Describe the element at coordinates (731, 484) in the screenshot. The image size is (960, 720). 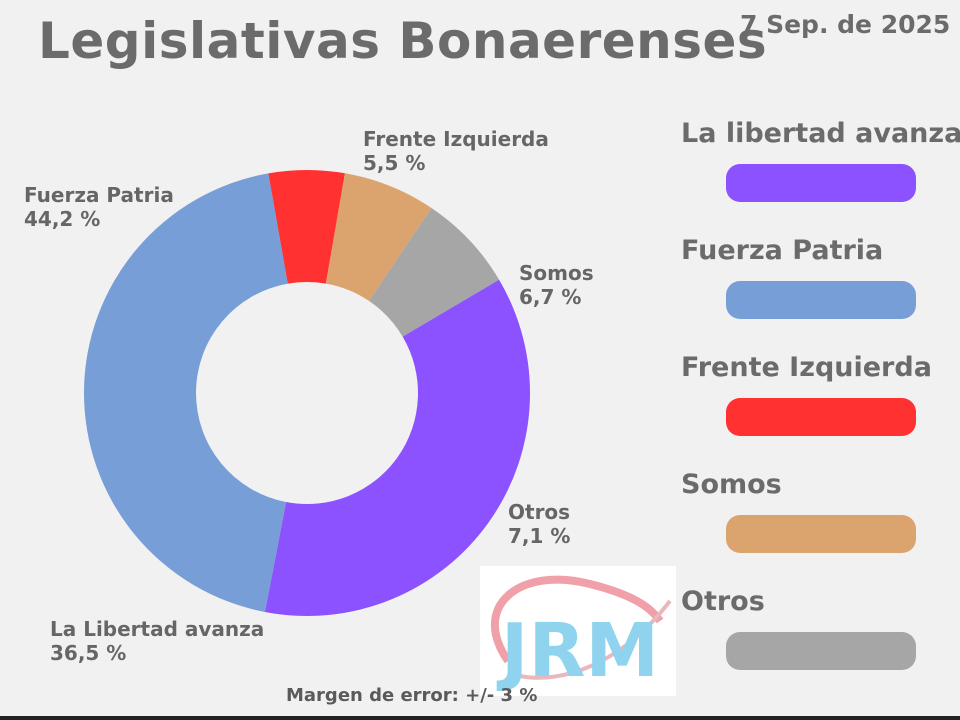
I see `legend-label: Somos` at that location.